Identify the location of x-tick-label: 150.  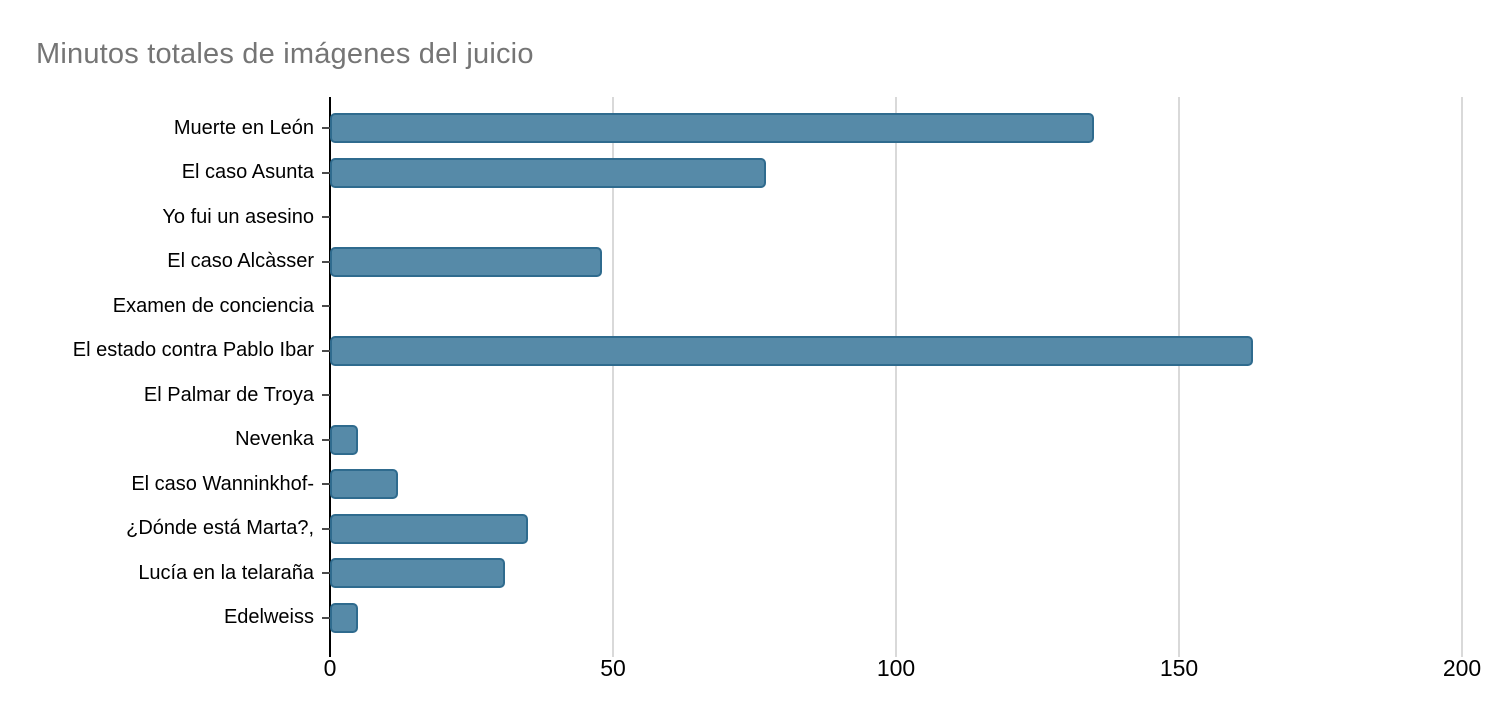
(1179, 668).